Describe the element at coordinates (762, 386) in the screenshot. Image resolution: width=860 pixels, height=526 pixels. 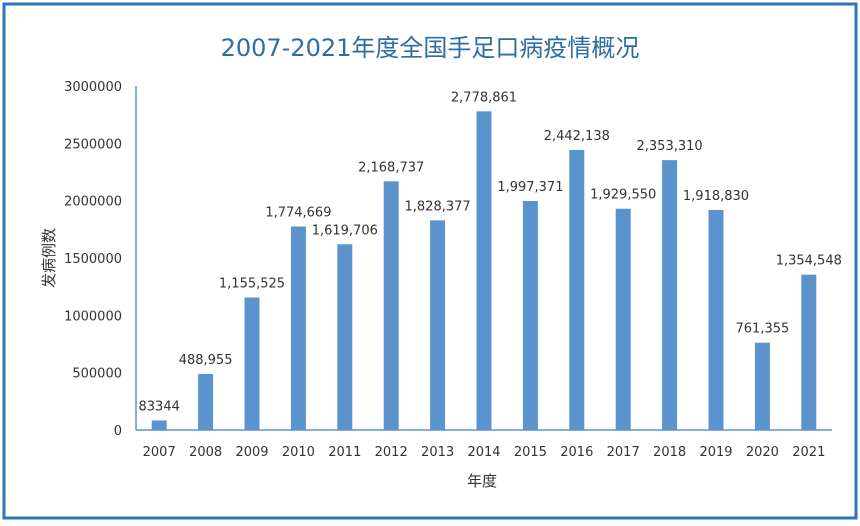
I see `bar-2020` at that location.